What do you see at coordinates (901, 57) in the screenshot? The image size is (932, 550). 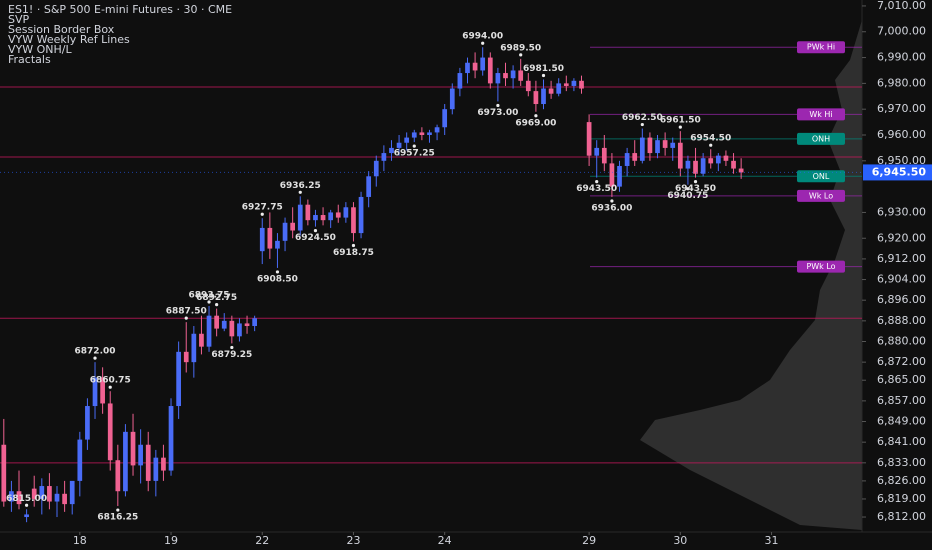 I see `y-tick-label: 6,990.00` at bounding box center [901, 57].